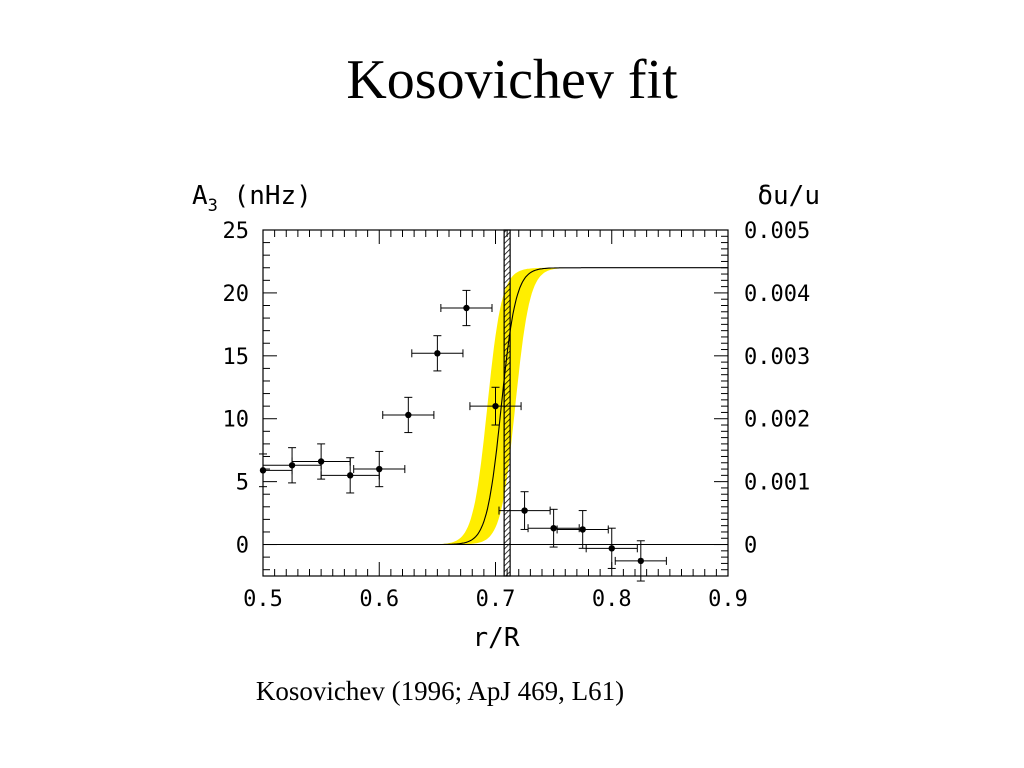 This screenshot has height=768, width=1024. I want to click on model-uncertainty-band, so click(553, 406).